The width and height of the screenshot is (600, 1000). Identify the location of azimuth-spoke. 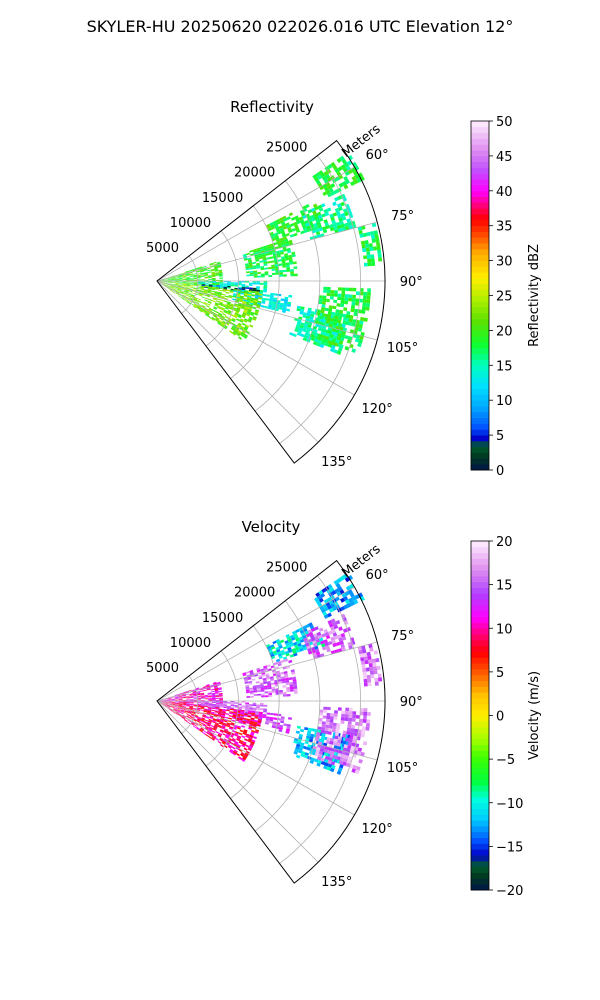
(267, 251).